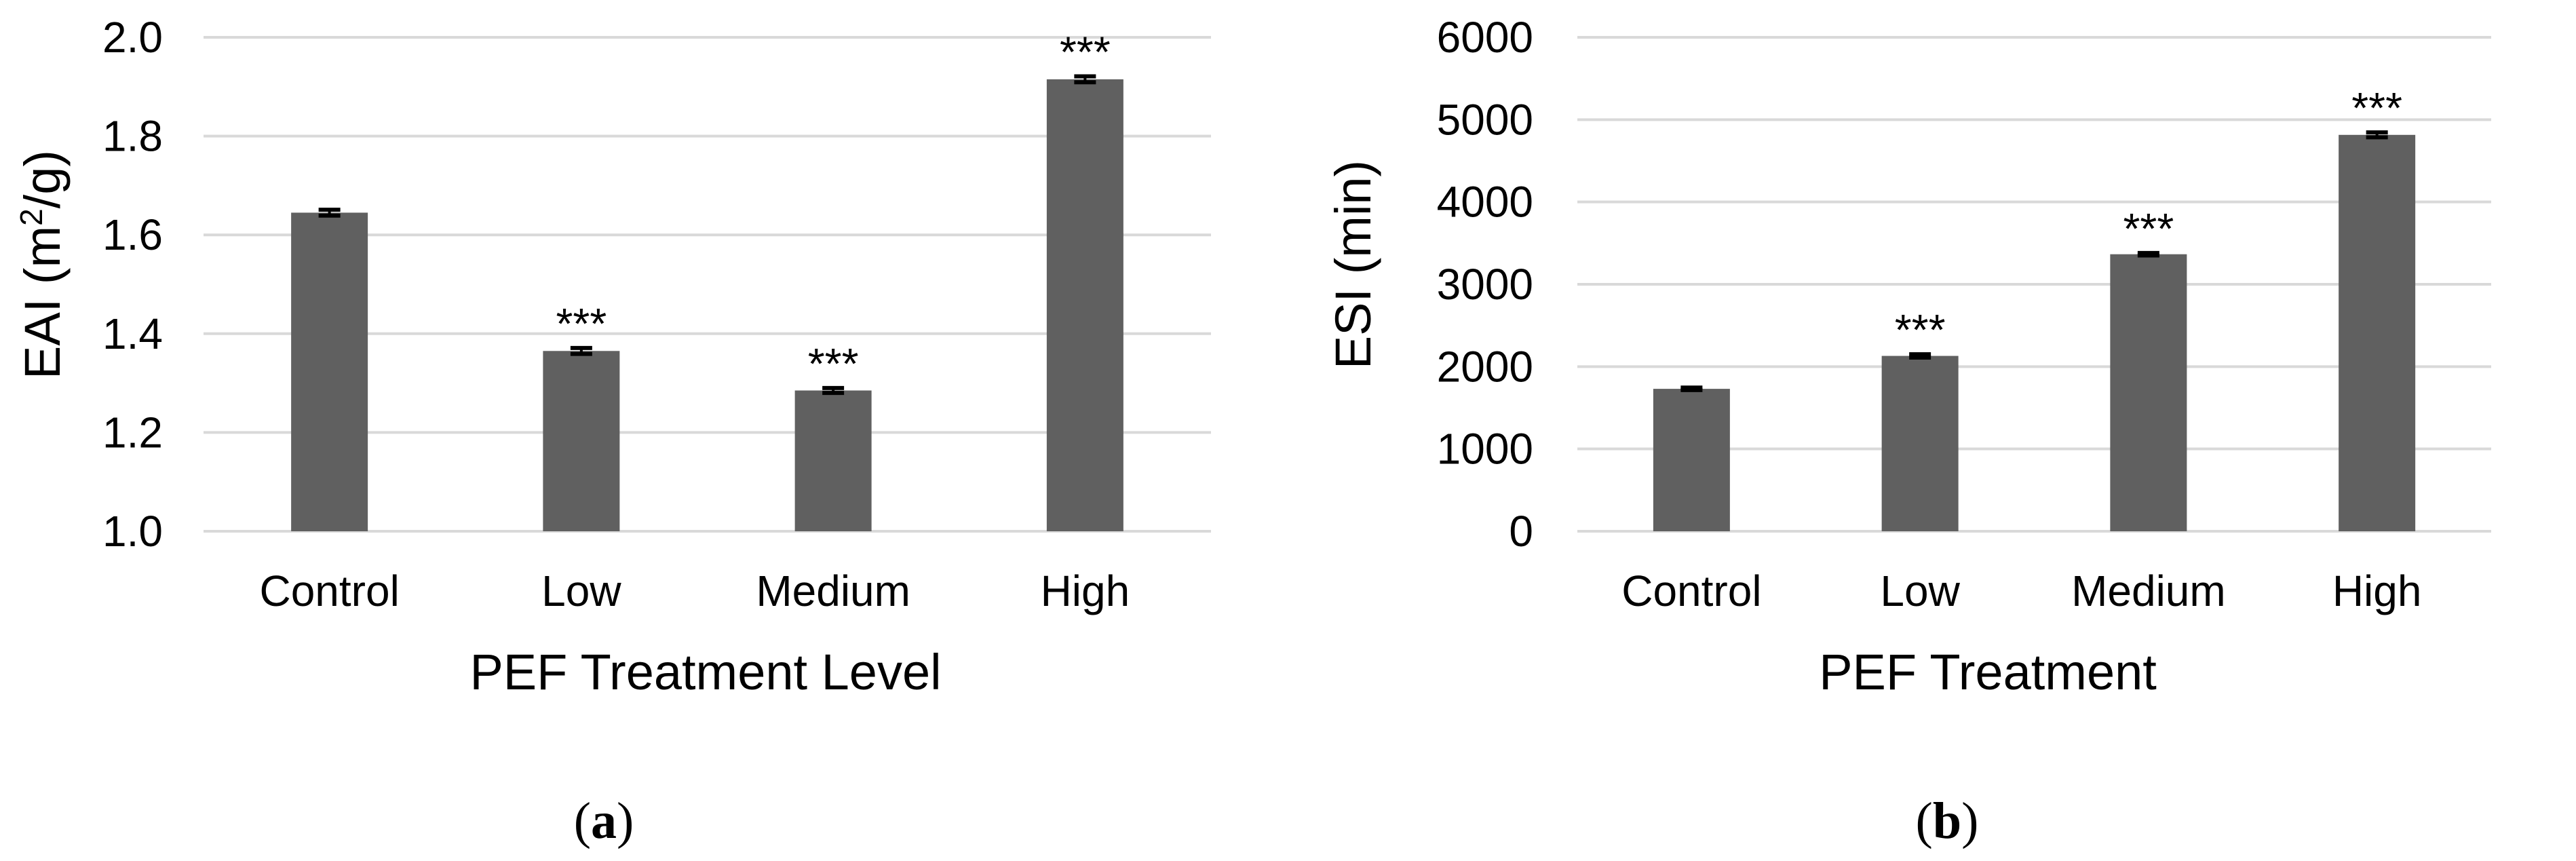 The image size is (2576, 861). I want to click on y-tick-label: 1.0, so click(132, 531).